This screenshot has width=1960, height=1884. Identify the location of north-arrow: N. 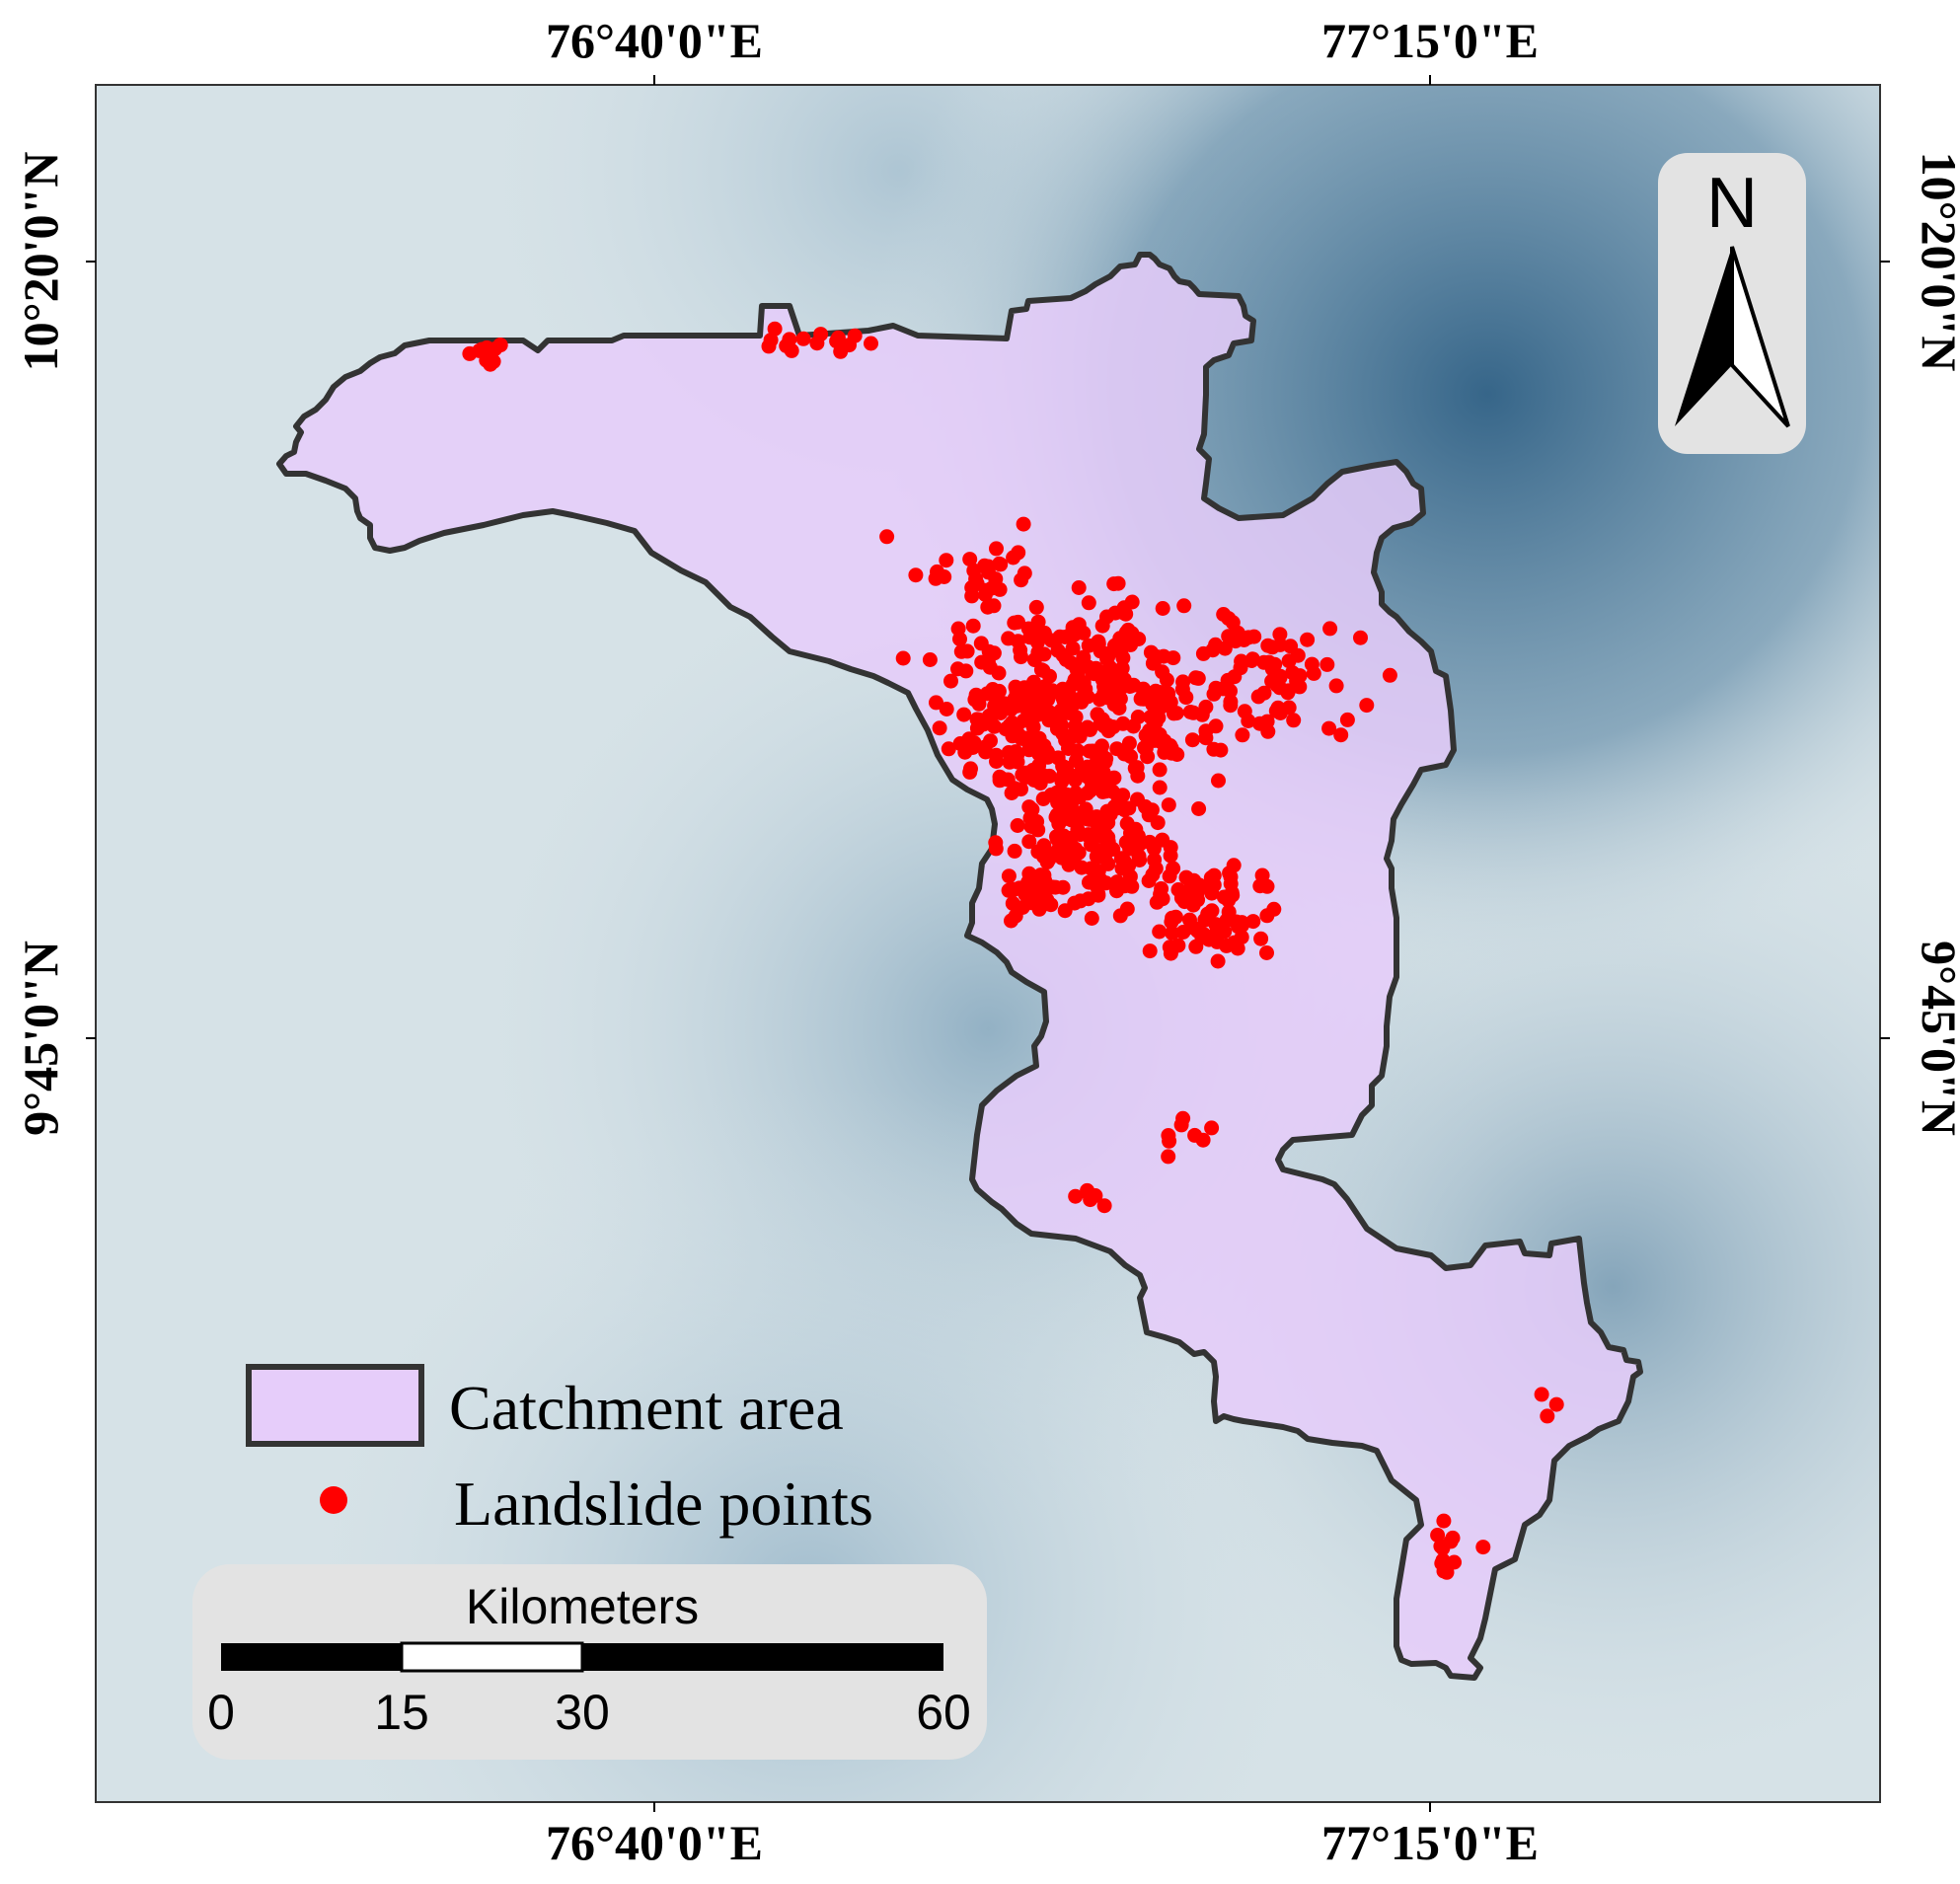
(1732, 303).